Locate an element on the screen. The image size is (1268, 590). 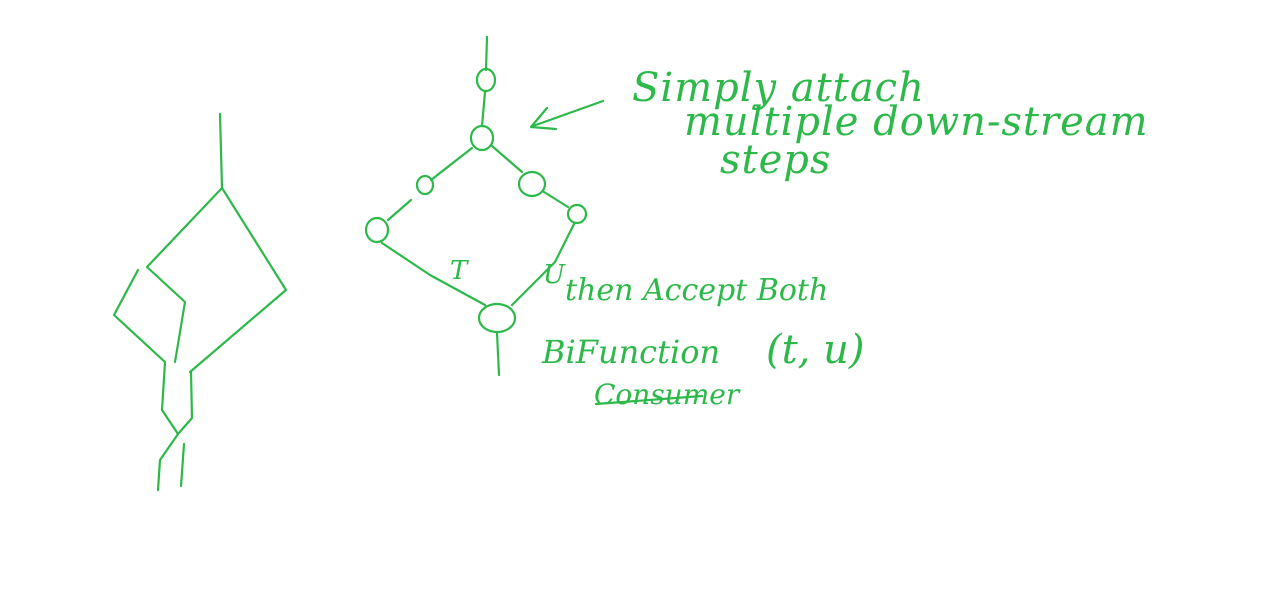
graph-edge-right-join is located at coordinates (543, 264).